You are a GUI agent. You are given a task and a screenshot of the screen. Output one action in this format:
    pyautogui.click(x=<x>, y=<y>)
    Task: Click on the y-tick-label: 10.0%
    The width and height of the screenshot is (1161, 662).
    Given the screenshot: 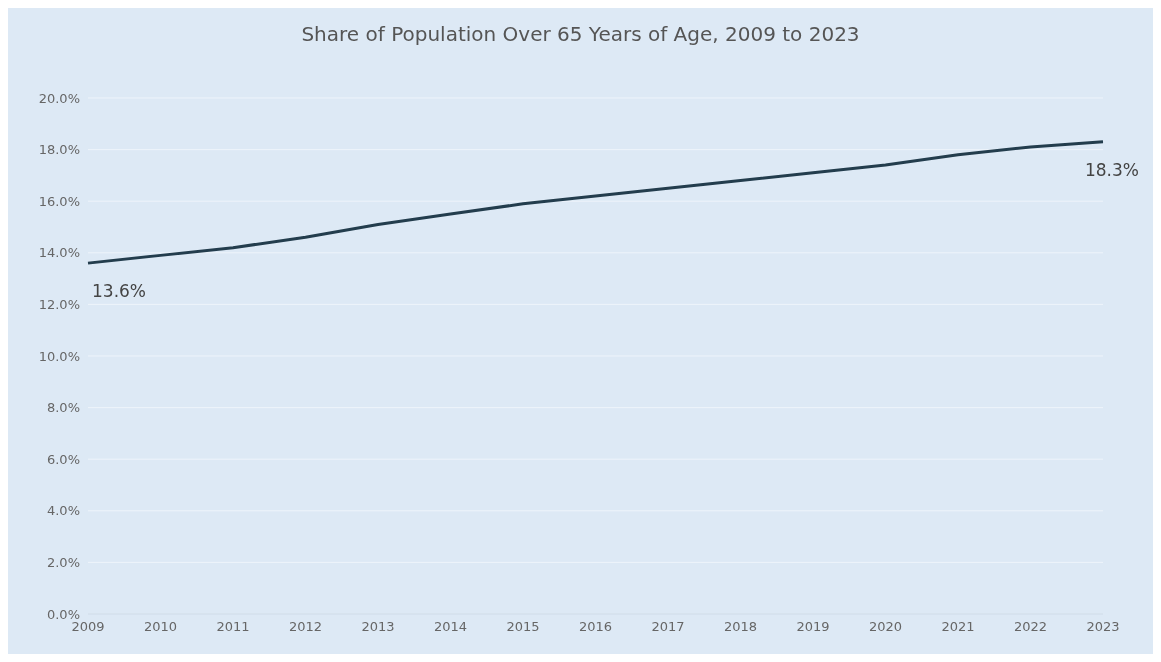 What is the action you would take?
    pyautogui.click(x=59, y=356)
    